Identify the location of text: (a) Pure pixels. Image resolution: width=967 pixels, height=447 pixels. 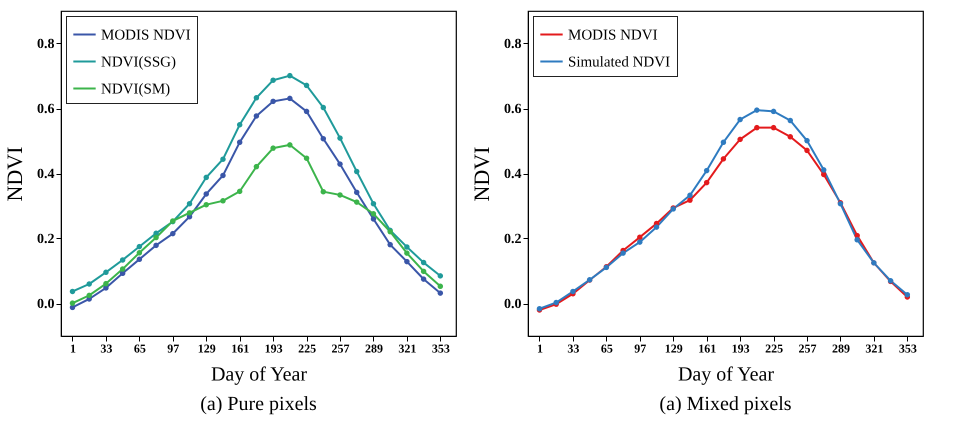
(259, 404).